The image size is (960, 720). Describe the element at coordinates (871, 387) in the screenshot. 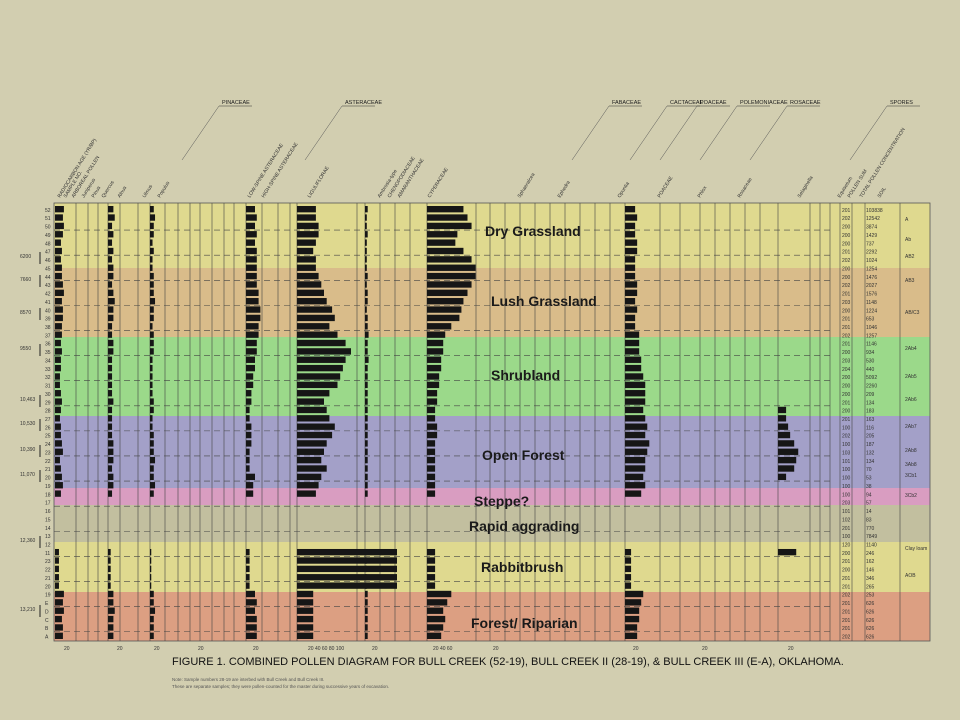

I see `concentration-value: 2260` at that location.